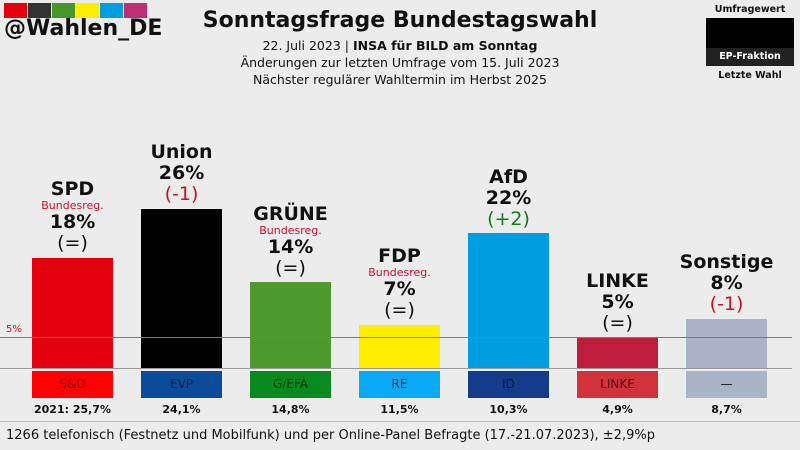  What do you see at coordinates (399, 409) in the screenshot?
I see `last-election-value: 11,5%` at bounding box center [399, 409].